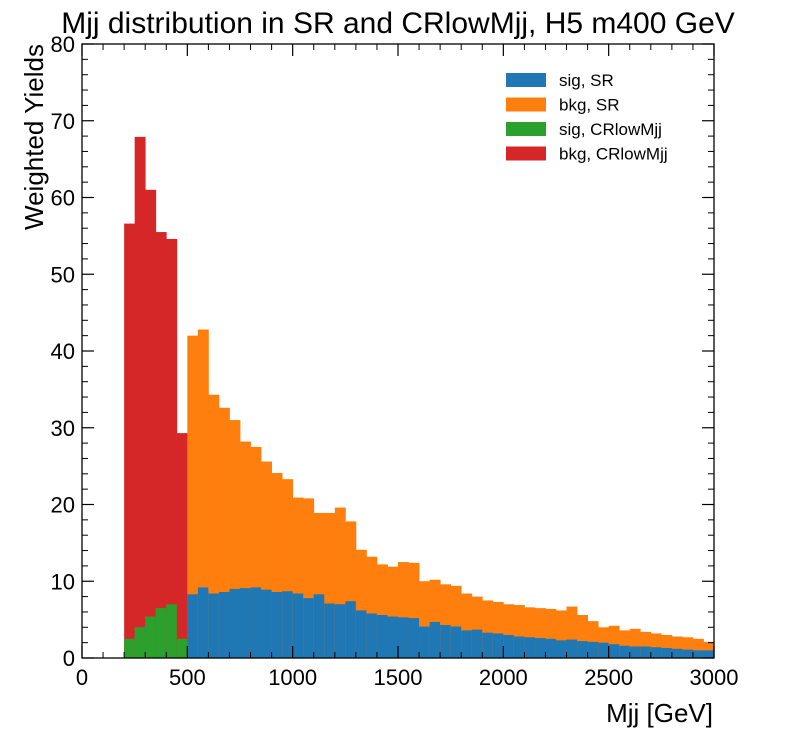 Image resolution: width=785 pixels, height=737 pixels. What do you see at coordinates (589, 105) in the screenshot?
I see `legend-label-bkg-sr: bkg, SR` at bounding box center [589, 105].